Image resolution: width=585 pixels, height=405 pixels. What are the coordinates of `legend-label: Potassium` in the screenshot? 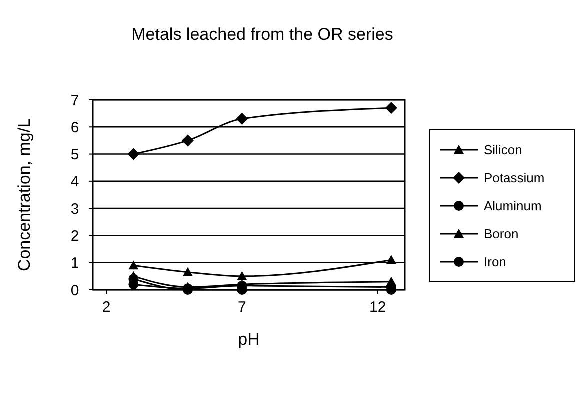 It's located at (514, 178).